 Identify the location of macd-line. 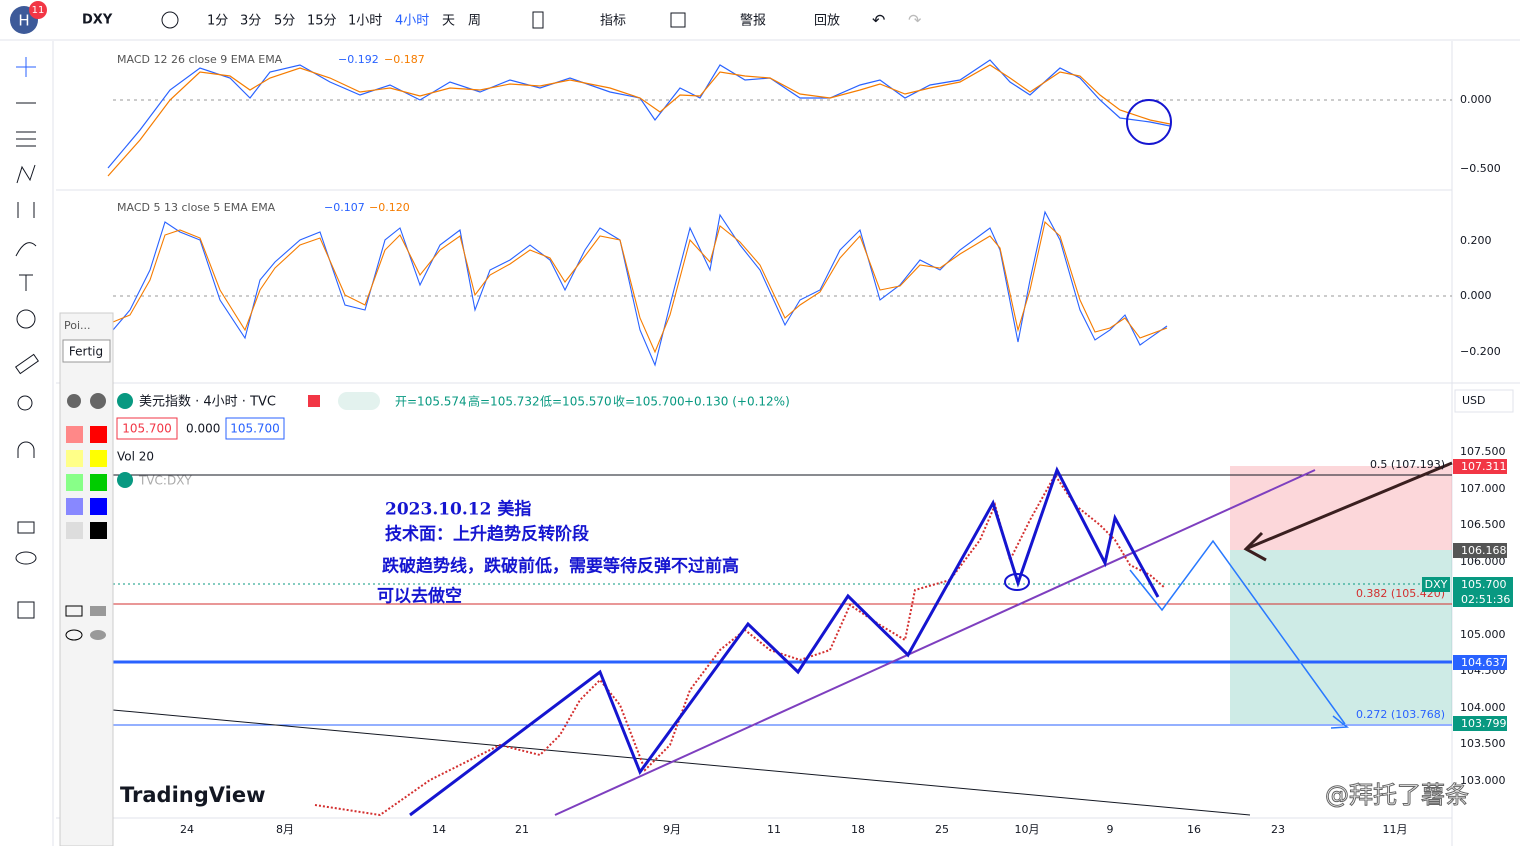
(640, 288).